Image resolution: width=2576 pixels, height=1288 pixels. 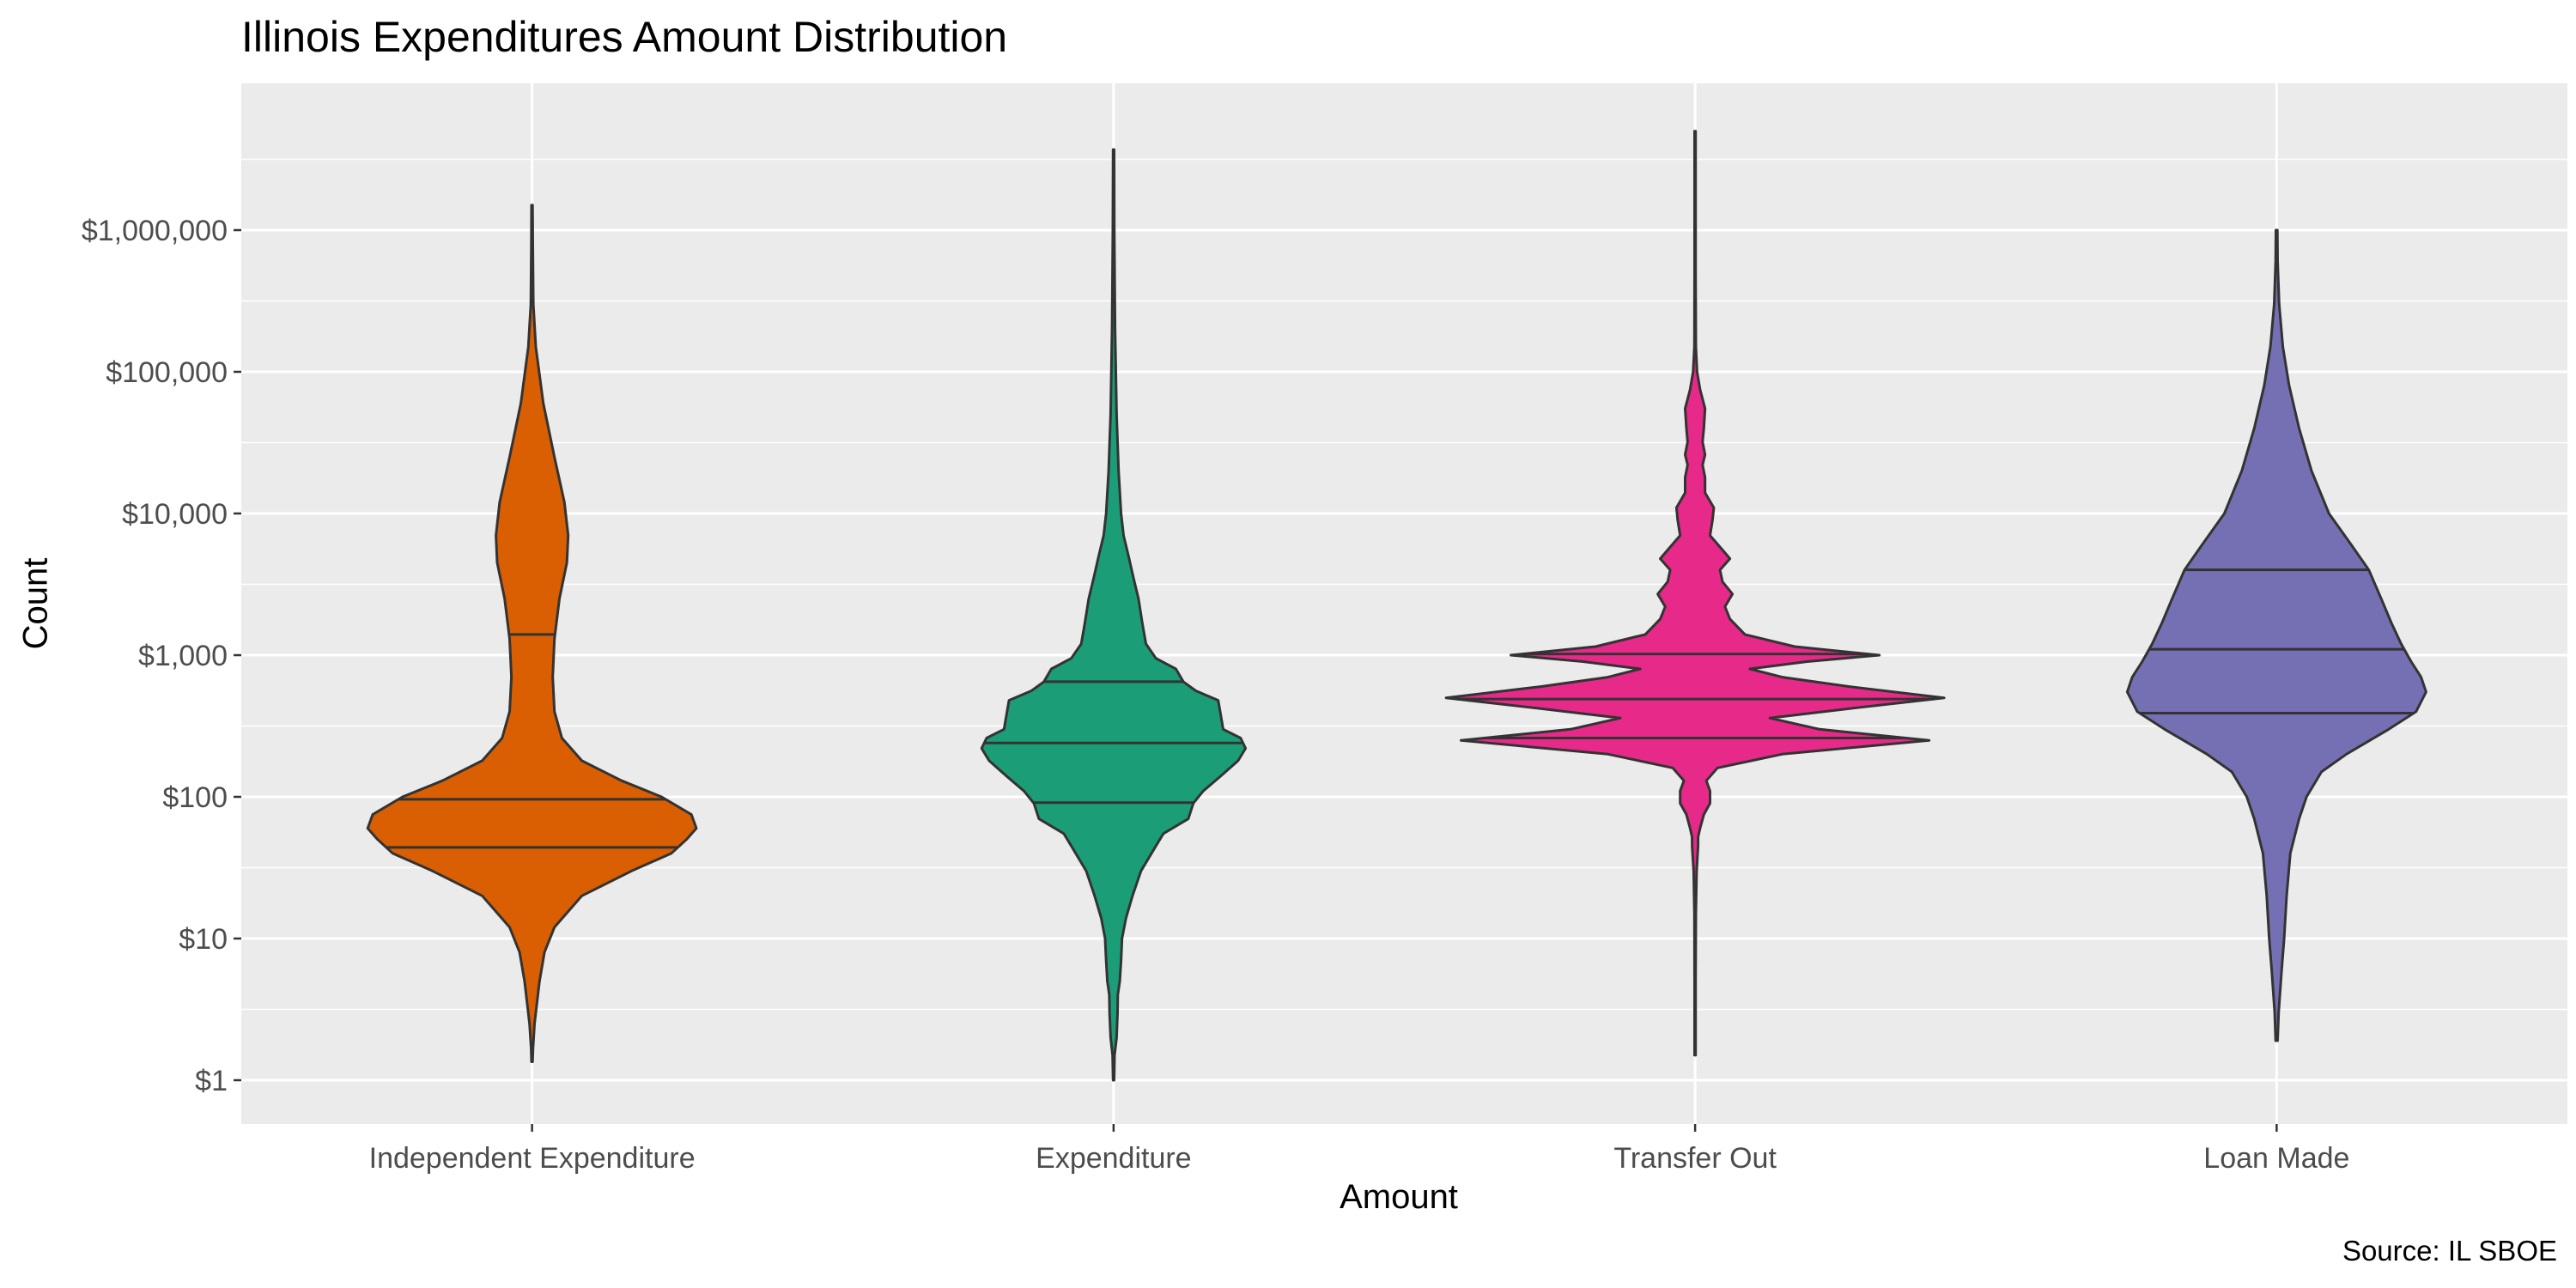 What do you see at coordinates (175, 514) in the screenshot?
I see `y-tick-label: $10,000` at bounding box center [175, 514].